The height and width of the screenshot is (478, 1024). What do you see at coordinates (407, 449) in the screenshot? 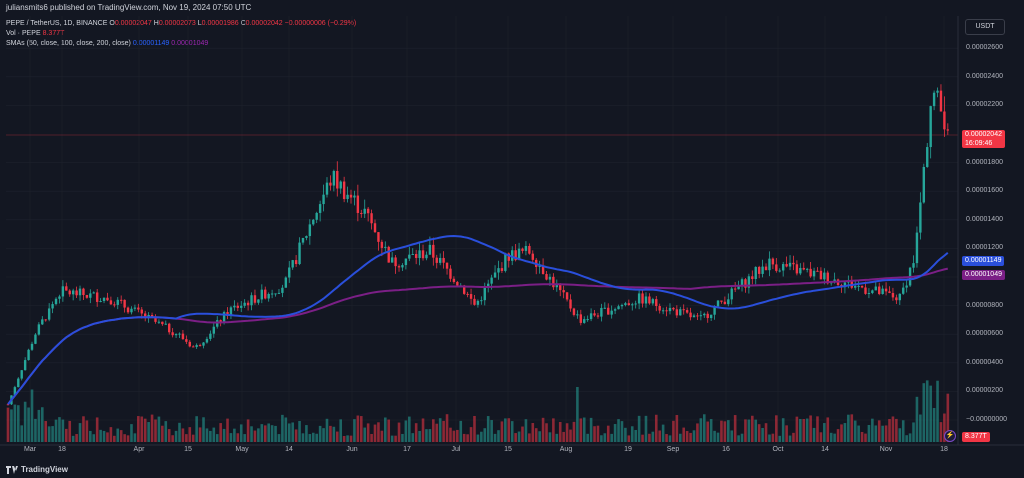
I see `time-tick-label: 17` at bounding box center [407, 449].